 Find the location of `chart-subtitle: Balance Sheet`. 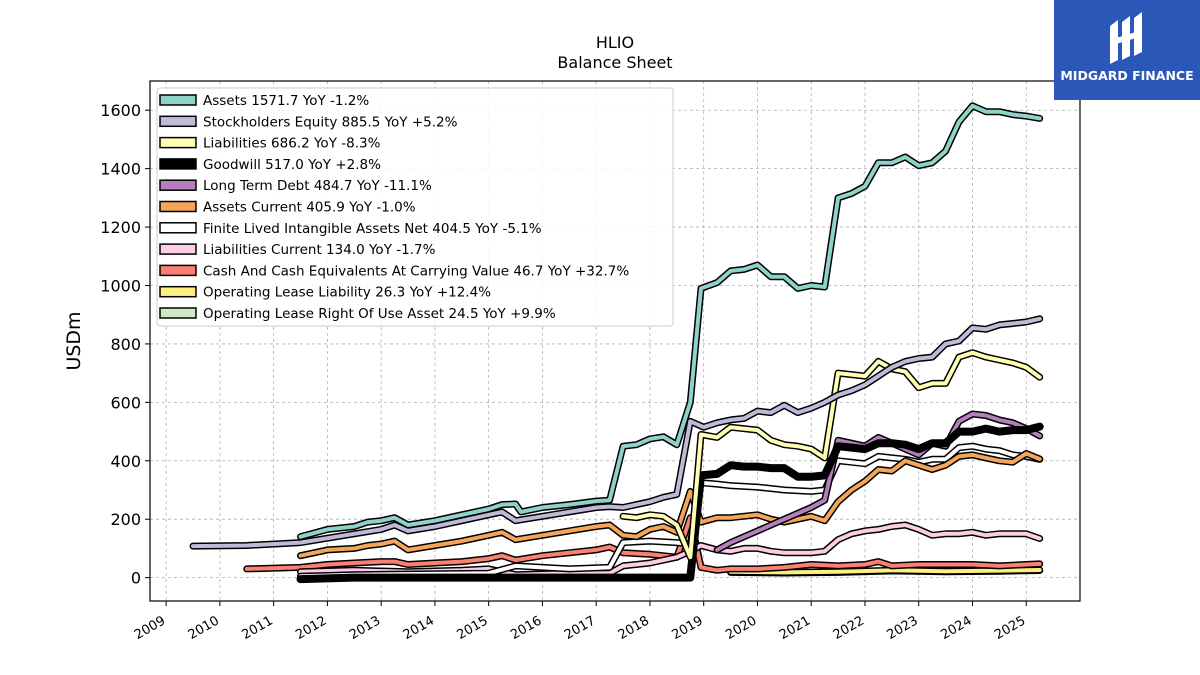

chart-subtitle: Balance Sheet is located at coordinates (614, 62).